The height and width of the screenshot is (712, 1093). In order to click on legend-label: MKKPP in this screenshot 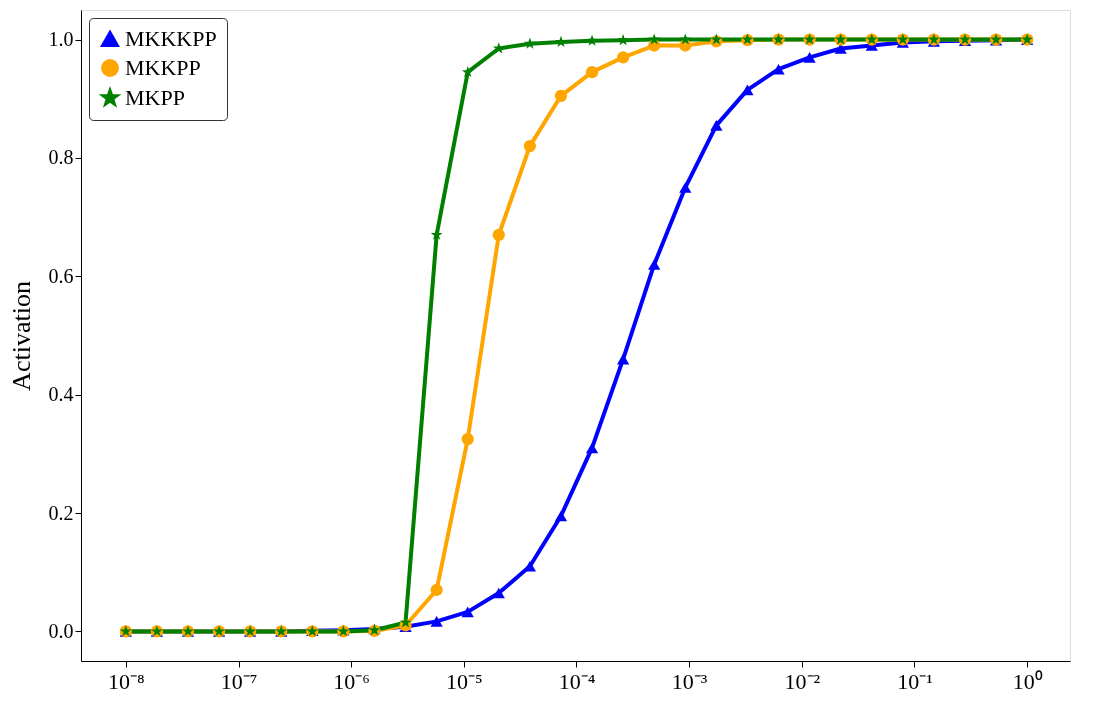, I will do `click(163, 67)`.